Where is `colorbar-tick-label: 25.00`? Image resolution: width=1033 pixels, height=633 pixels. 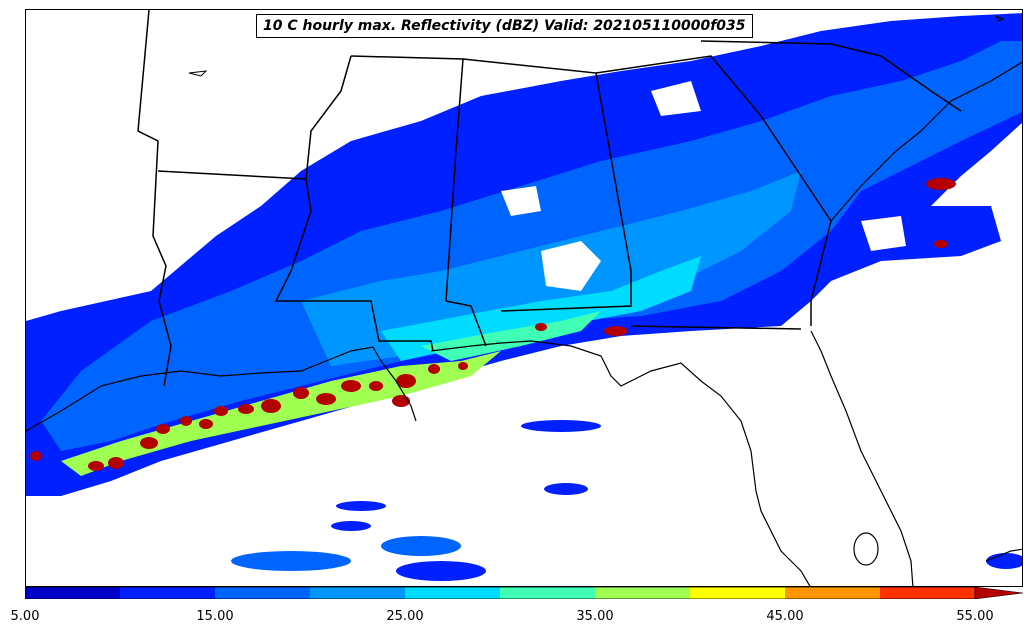 colorbar-tick-label: 25.00 is located at coordinates (405, 616).